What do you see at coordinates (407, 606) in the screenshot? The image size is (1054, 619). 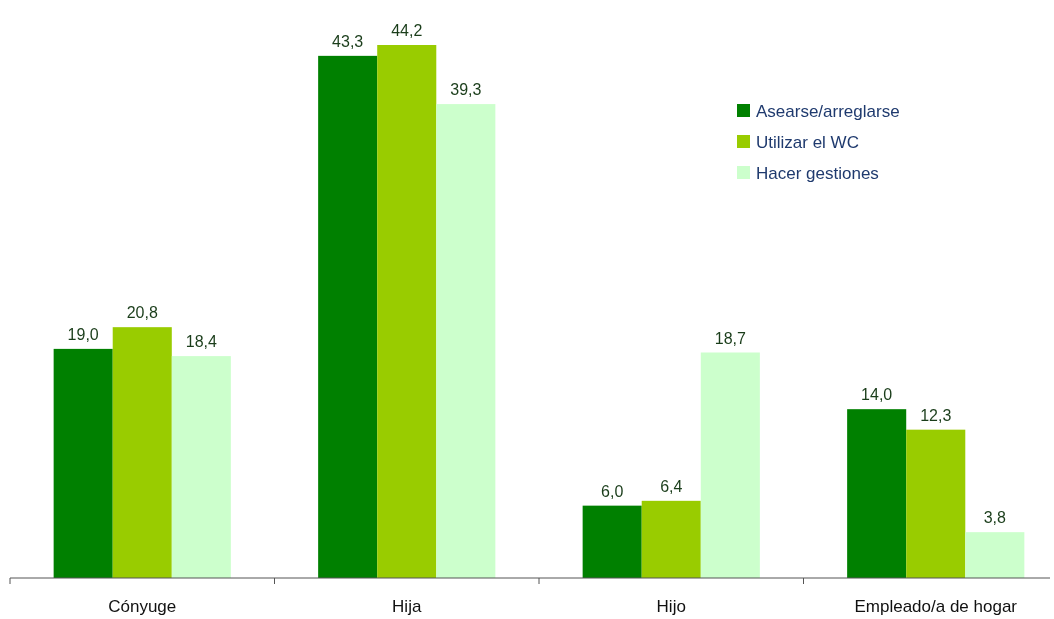 I see `x-tick-label: Hija` at bounding box center [407, 606].